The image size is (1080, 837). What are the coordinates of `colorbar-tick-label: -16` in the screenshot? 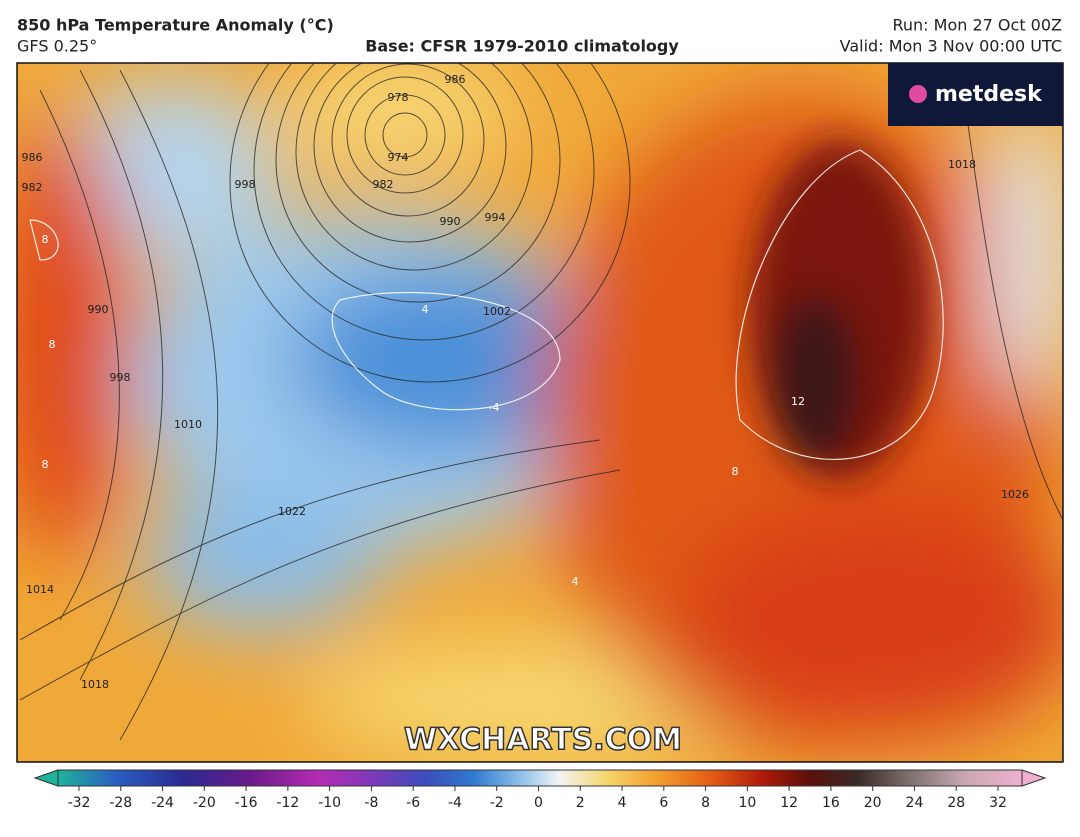 It's located at (246, 803).